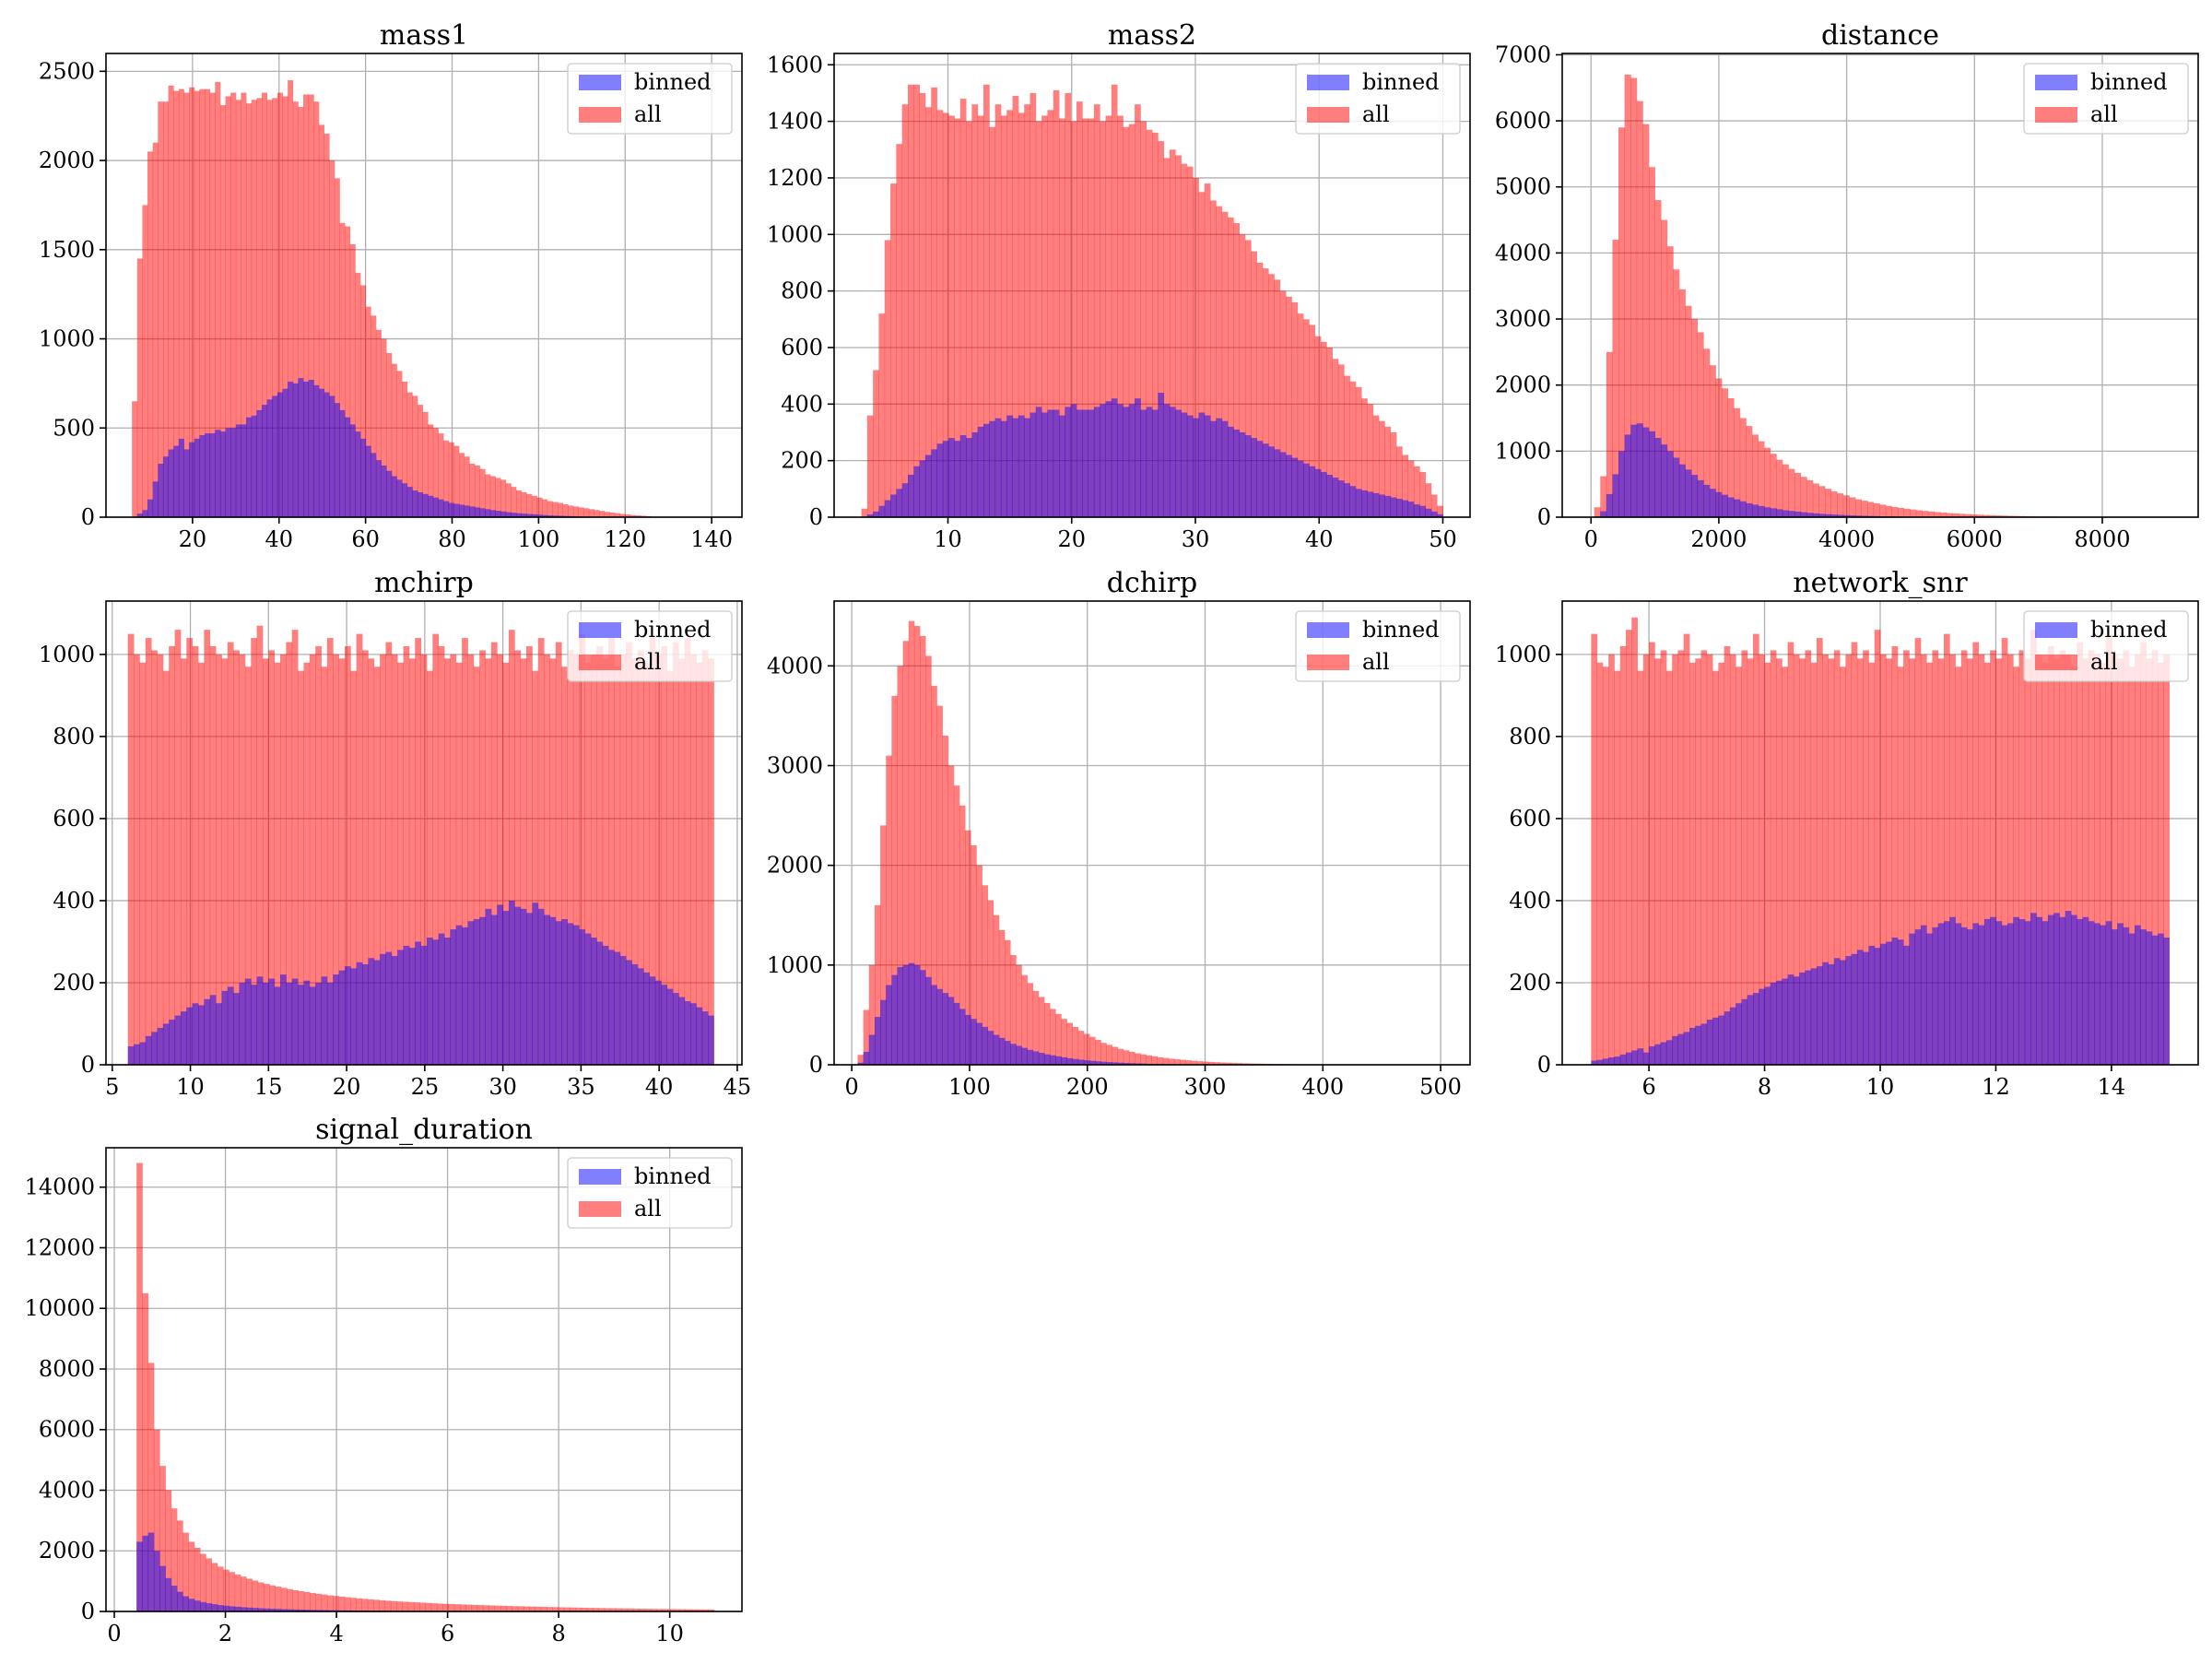 The image size is (2212, 1664). What do you see at coordinates (190, 1087) in the screenshot?
I see `x-tick-label: 10` at bounding box center [190, 1087].